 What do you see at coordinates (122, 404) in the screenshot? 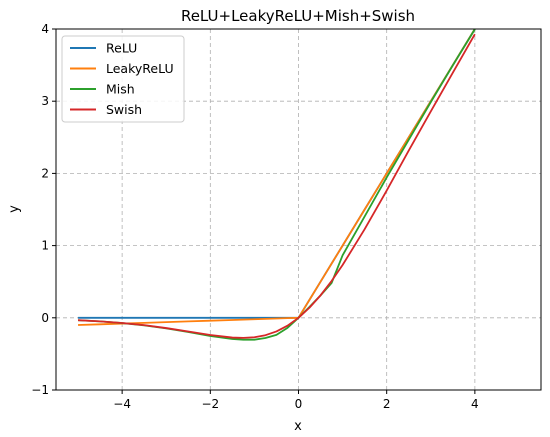
I see `x-tick-label: −4` at bounding box center [122, 404].